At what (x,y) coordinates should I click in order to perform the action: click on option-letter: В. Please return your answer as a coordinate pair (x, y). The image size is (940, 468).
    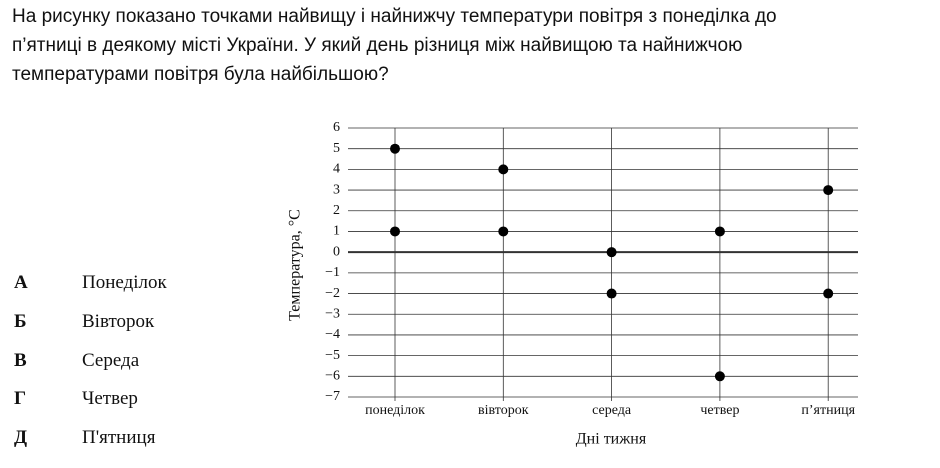
    Looking at the image, I should click on (20, 360).